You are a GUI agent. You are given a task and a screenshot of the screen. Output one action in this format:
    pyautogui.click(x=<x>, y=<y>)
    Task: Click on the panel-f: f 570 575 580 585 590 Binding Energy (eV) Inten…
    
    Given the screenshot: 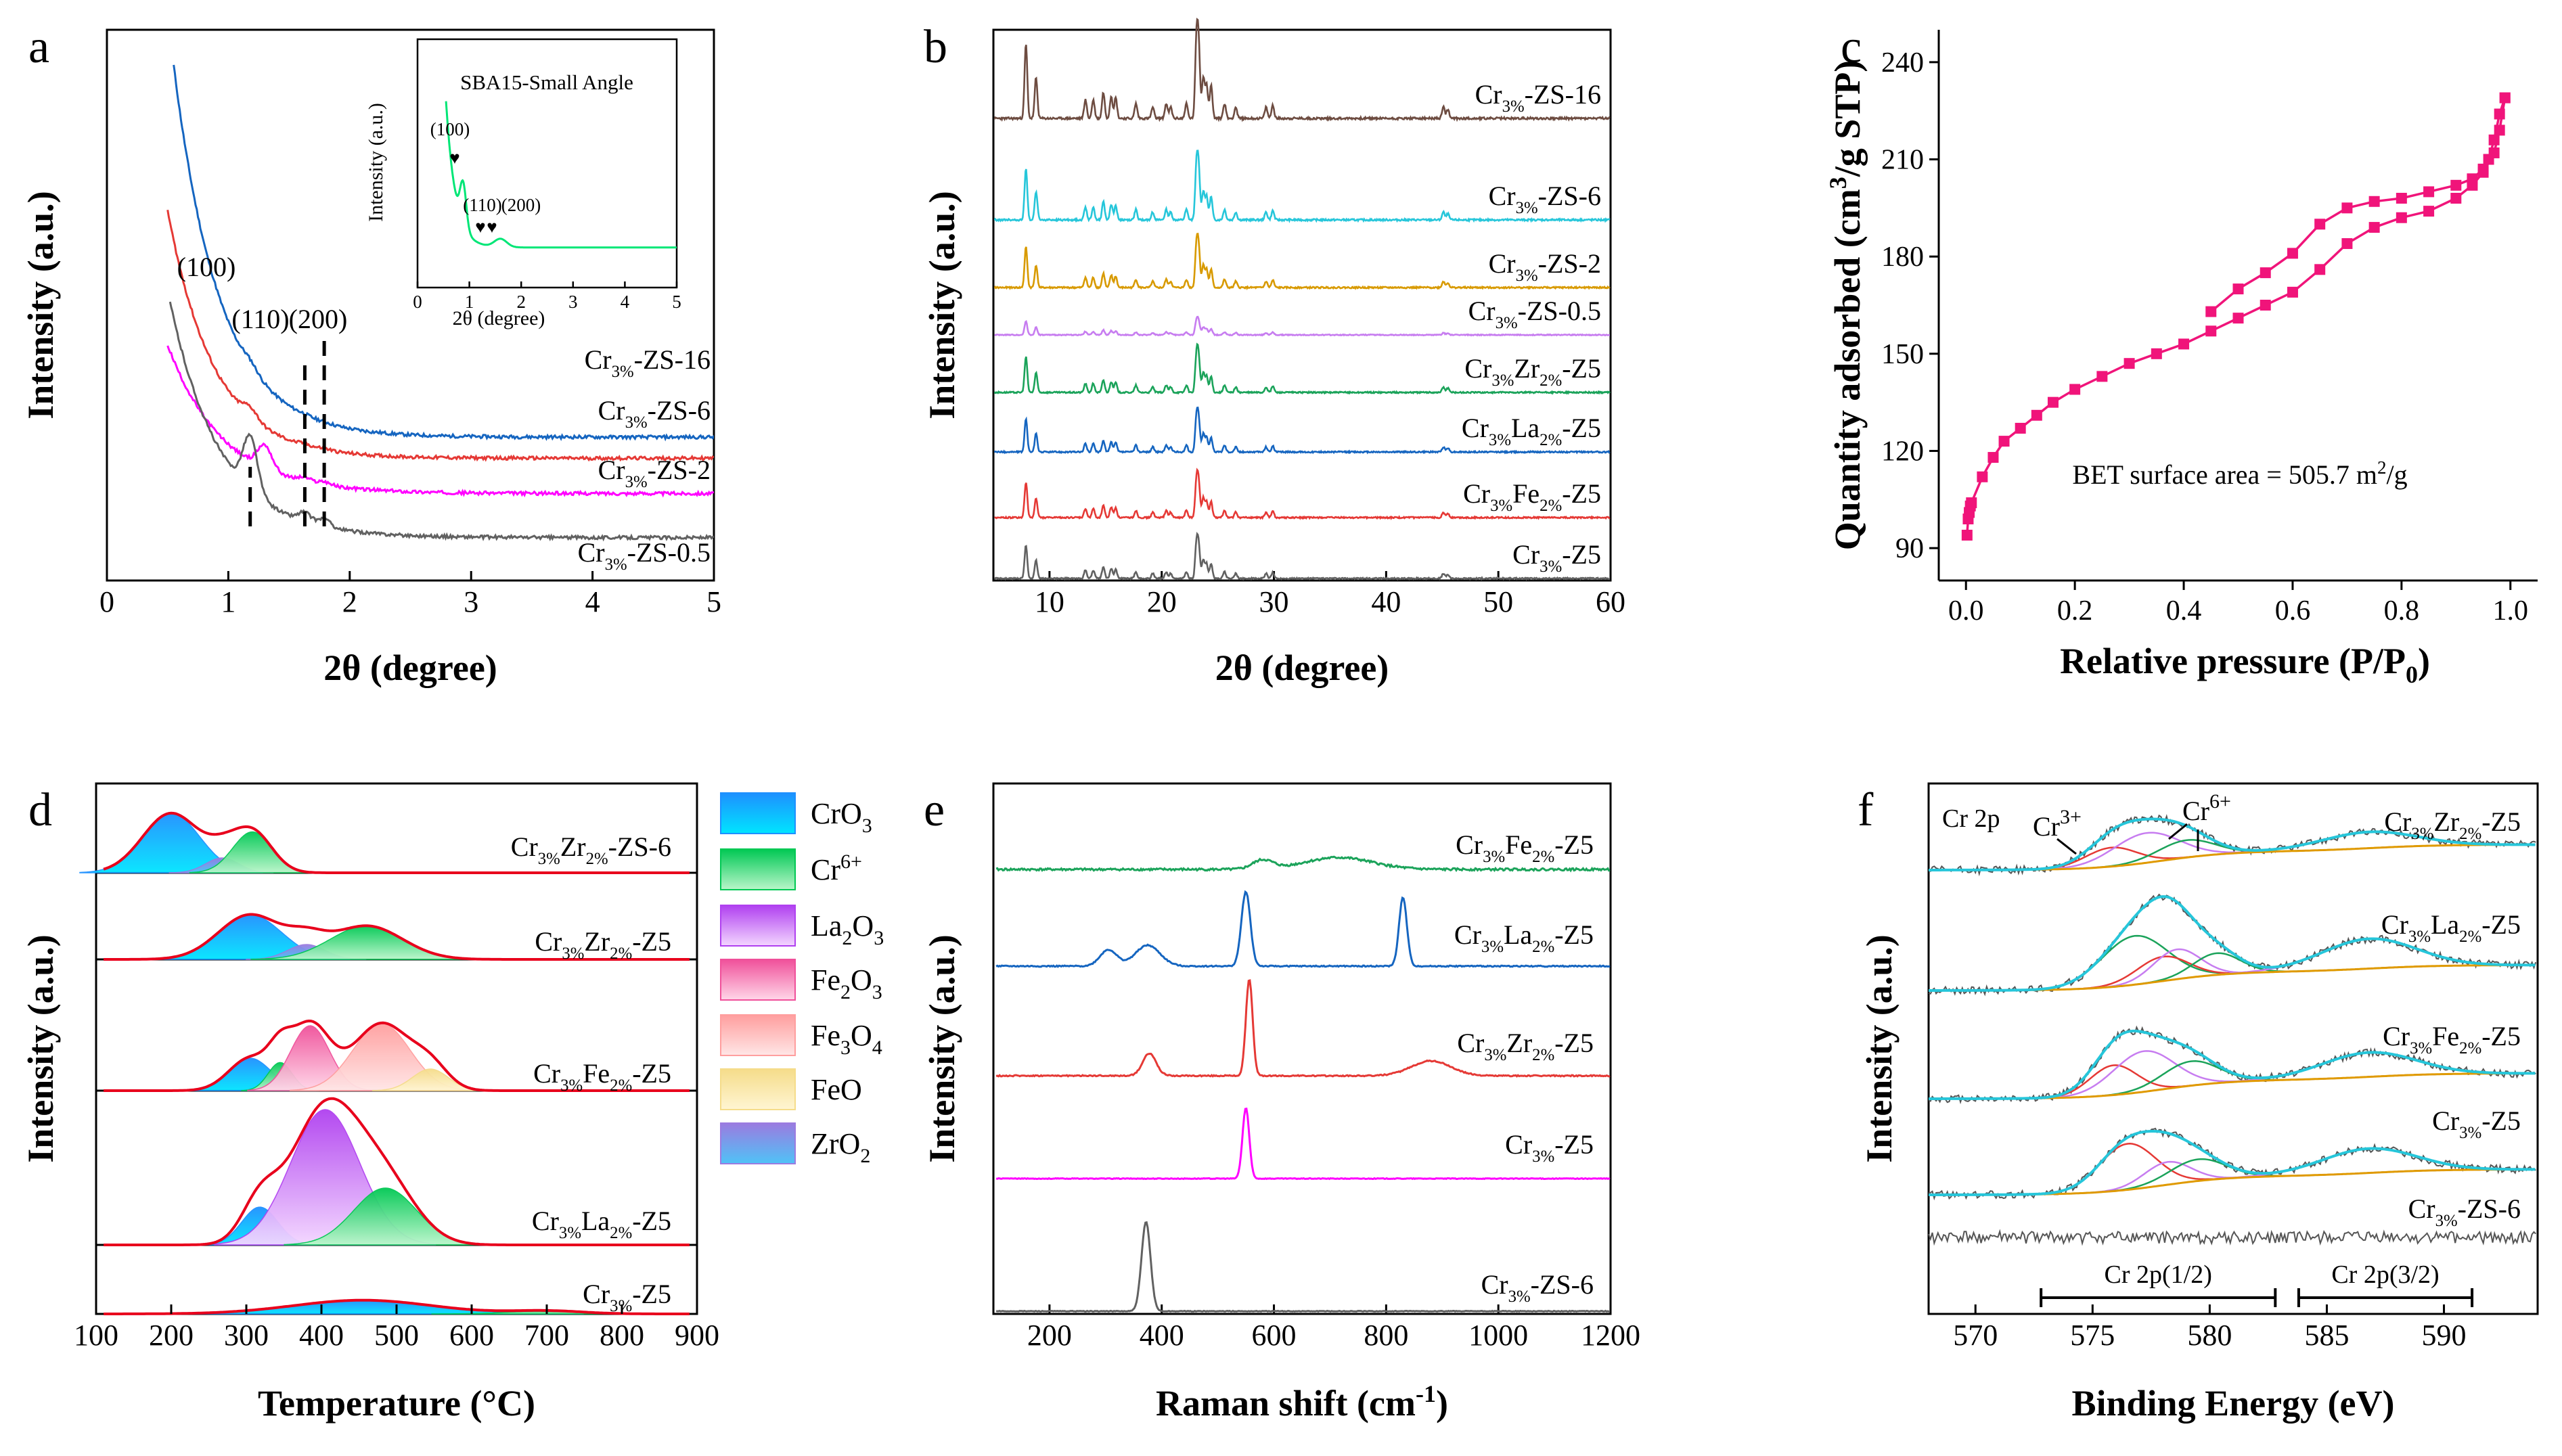 What is the action you would take?
    pyautogui.click(x=2198, y=1103)
    